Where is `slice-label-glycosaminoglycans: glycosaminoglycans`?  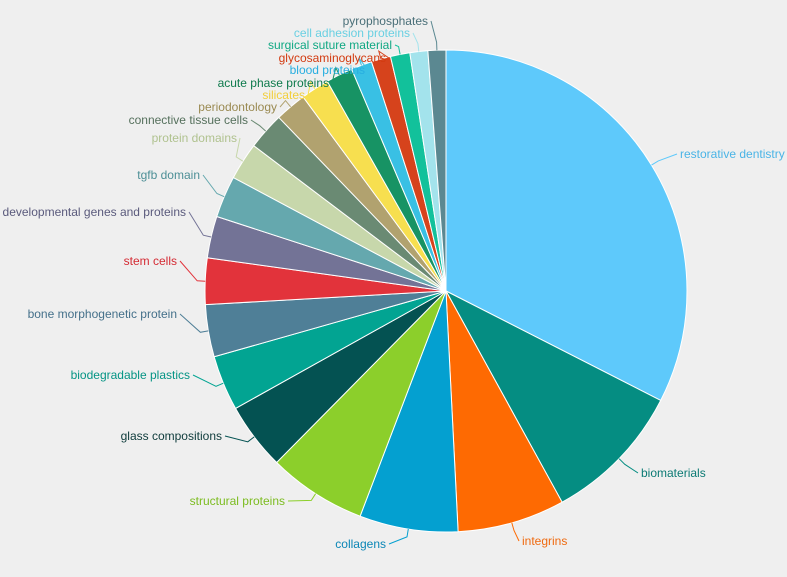
slice-label-glycosaminoglycans: glycosaminoglycans is located at coordinates (332, 58).